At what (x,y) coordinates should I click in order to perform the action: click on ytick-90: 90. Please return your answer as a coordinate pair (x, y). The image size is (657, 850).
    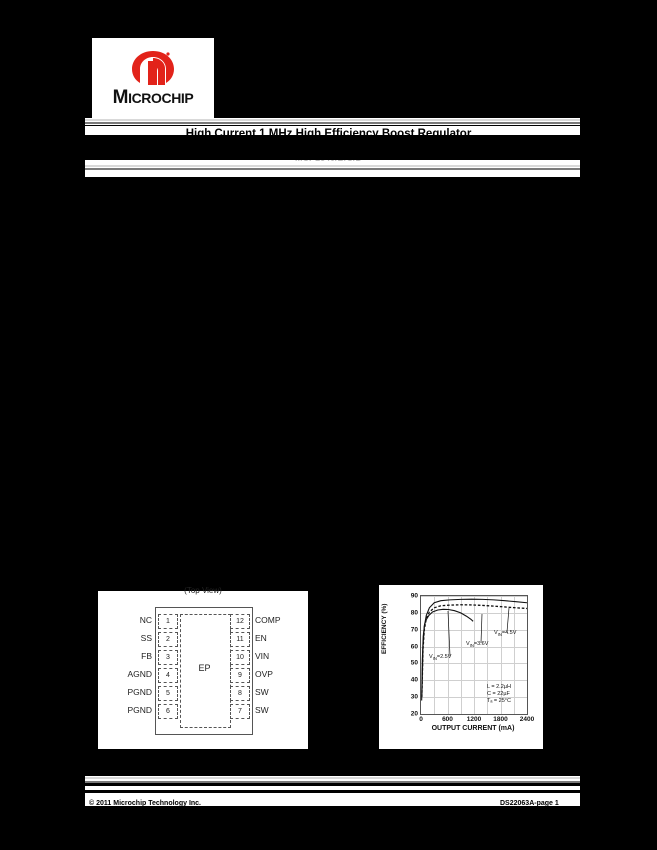
    Looking at the image, I should click on (414, 596).